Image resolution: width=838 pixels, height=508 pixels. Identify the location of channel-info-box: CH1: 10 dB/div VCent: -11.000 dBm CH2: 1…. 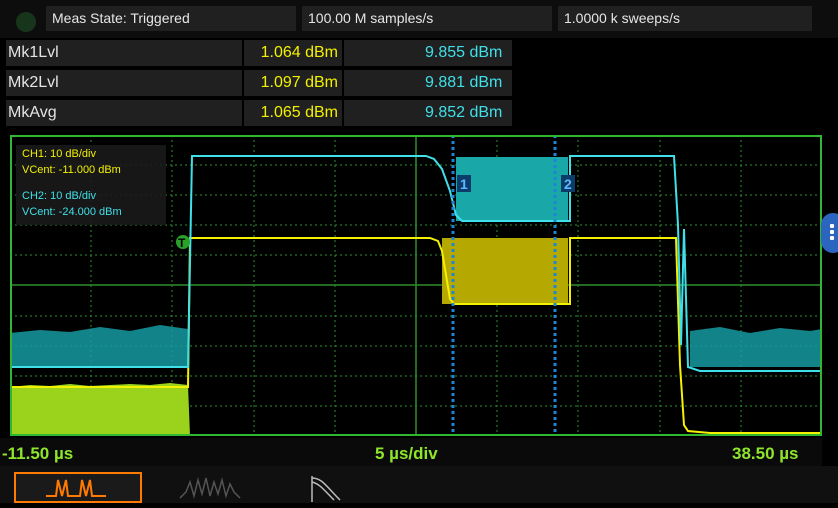
(91, 185).